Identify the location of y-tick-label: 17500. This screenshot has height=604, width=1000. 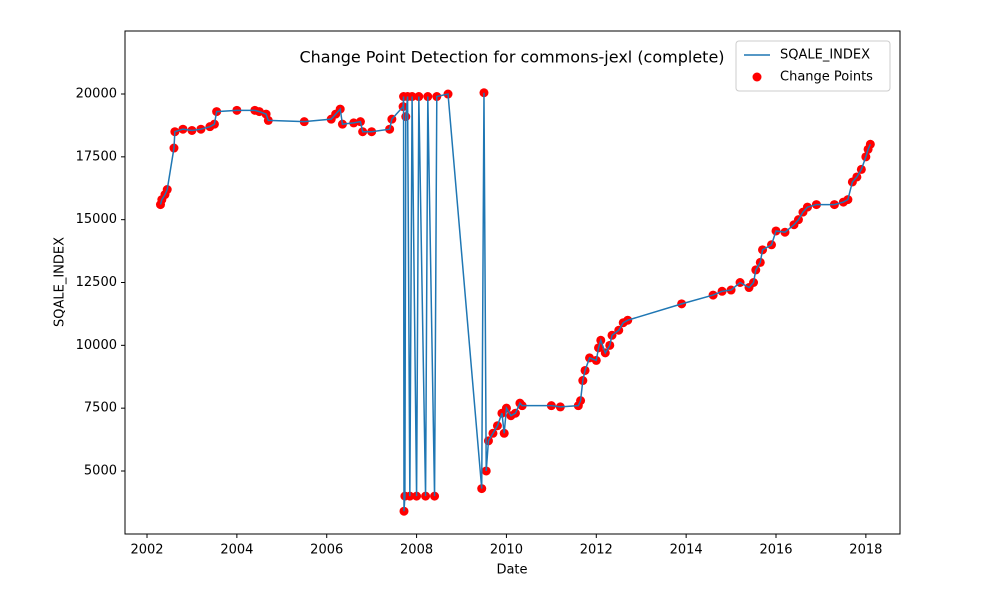
(96, 156).